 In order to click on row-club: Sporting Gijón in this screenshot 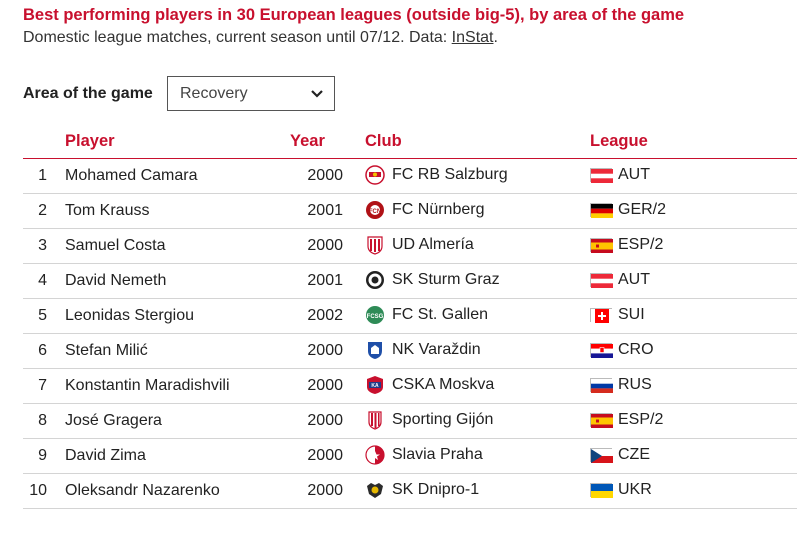, I will do `click(429, 420)`.